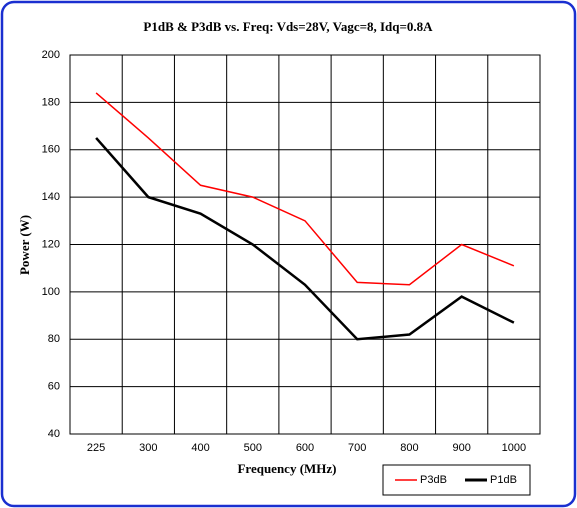 Image resolution: width=577 pixels, height=508 pixels. What do you see at coordinates (200, 448) in the screenshot?
I see `x-tick-label: 400` at bounding box center [200, 448].